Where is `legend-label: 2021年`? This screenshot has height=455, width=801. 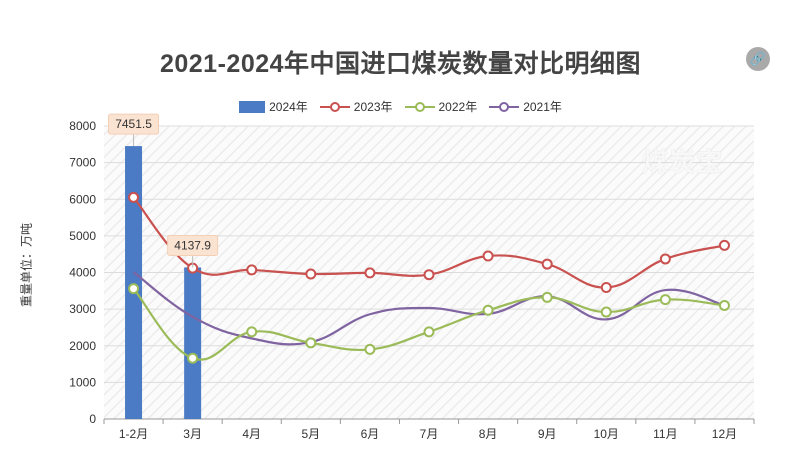
legend-label: 2021年 is located at coordinates (542, 107).